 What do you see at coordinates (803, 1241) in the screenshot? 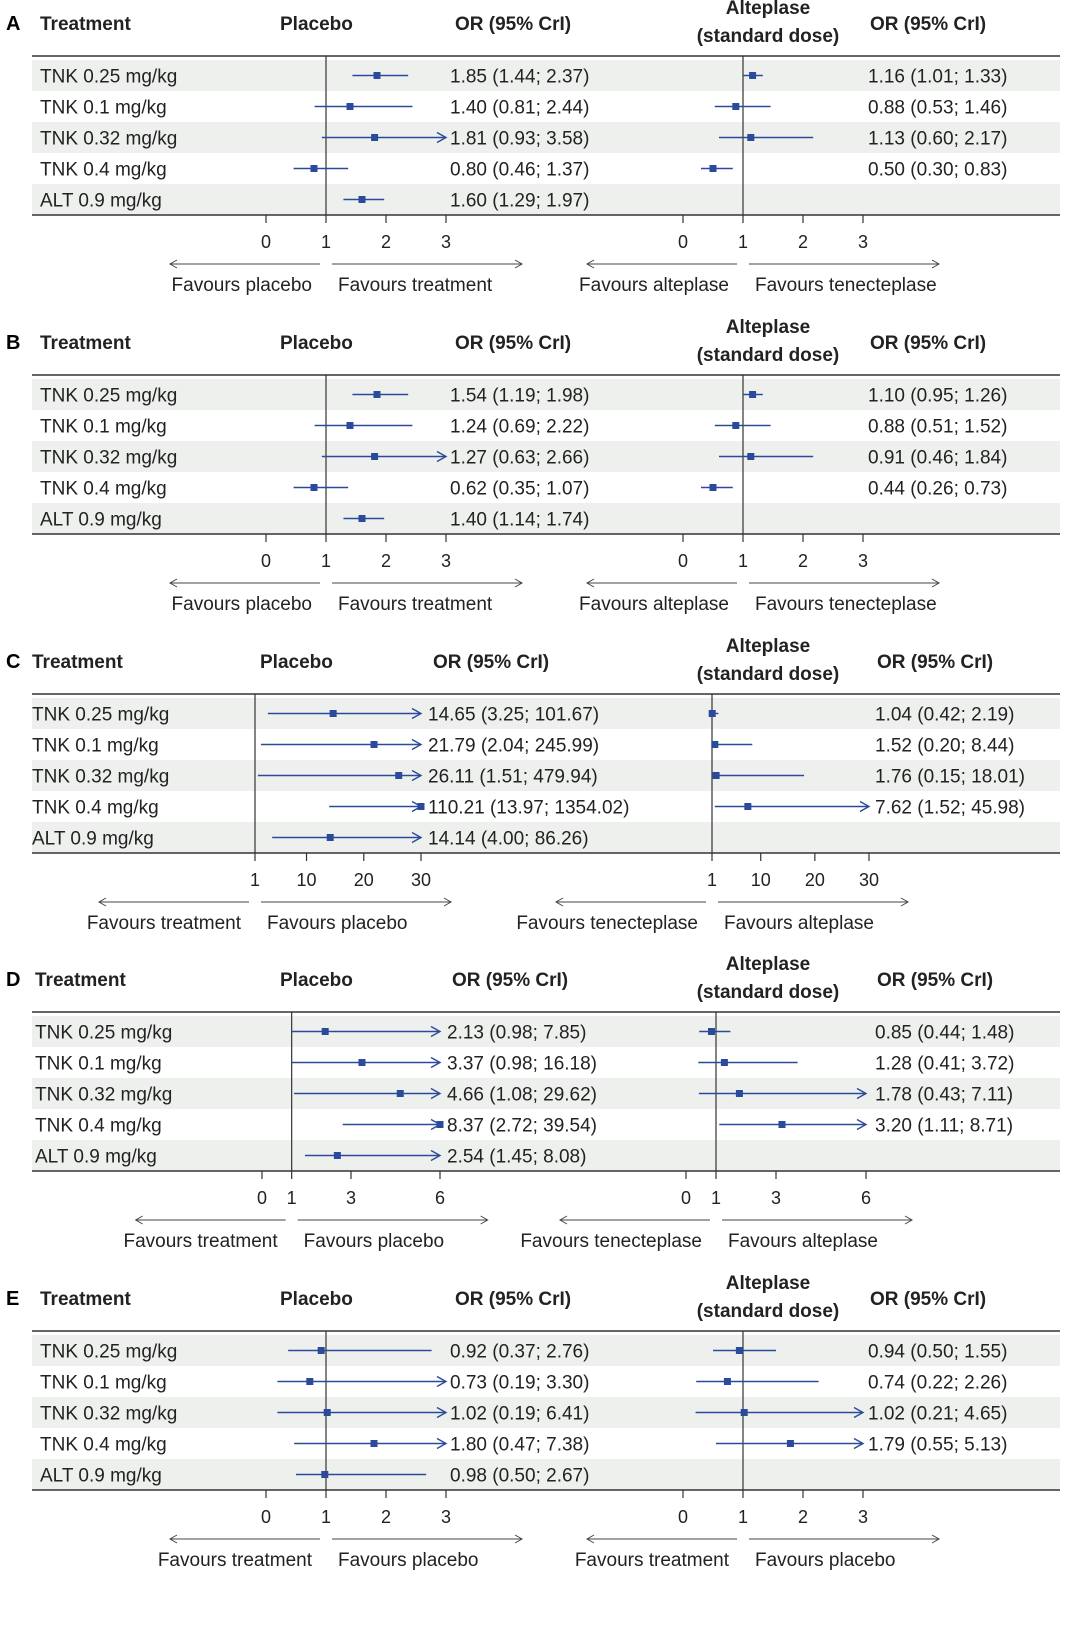
I see `alteplase-favours-right-label: Favours alteplase` at bounding box center [803, 1241].